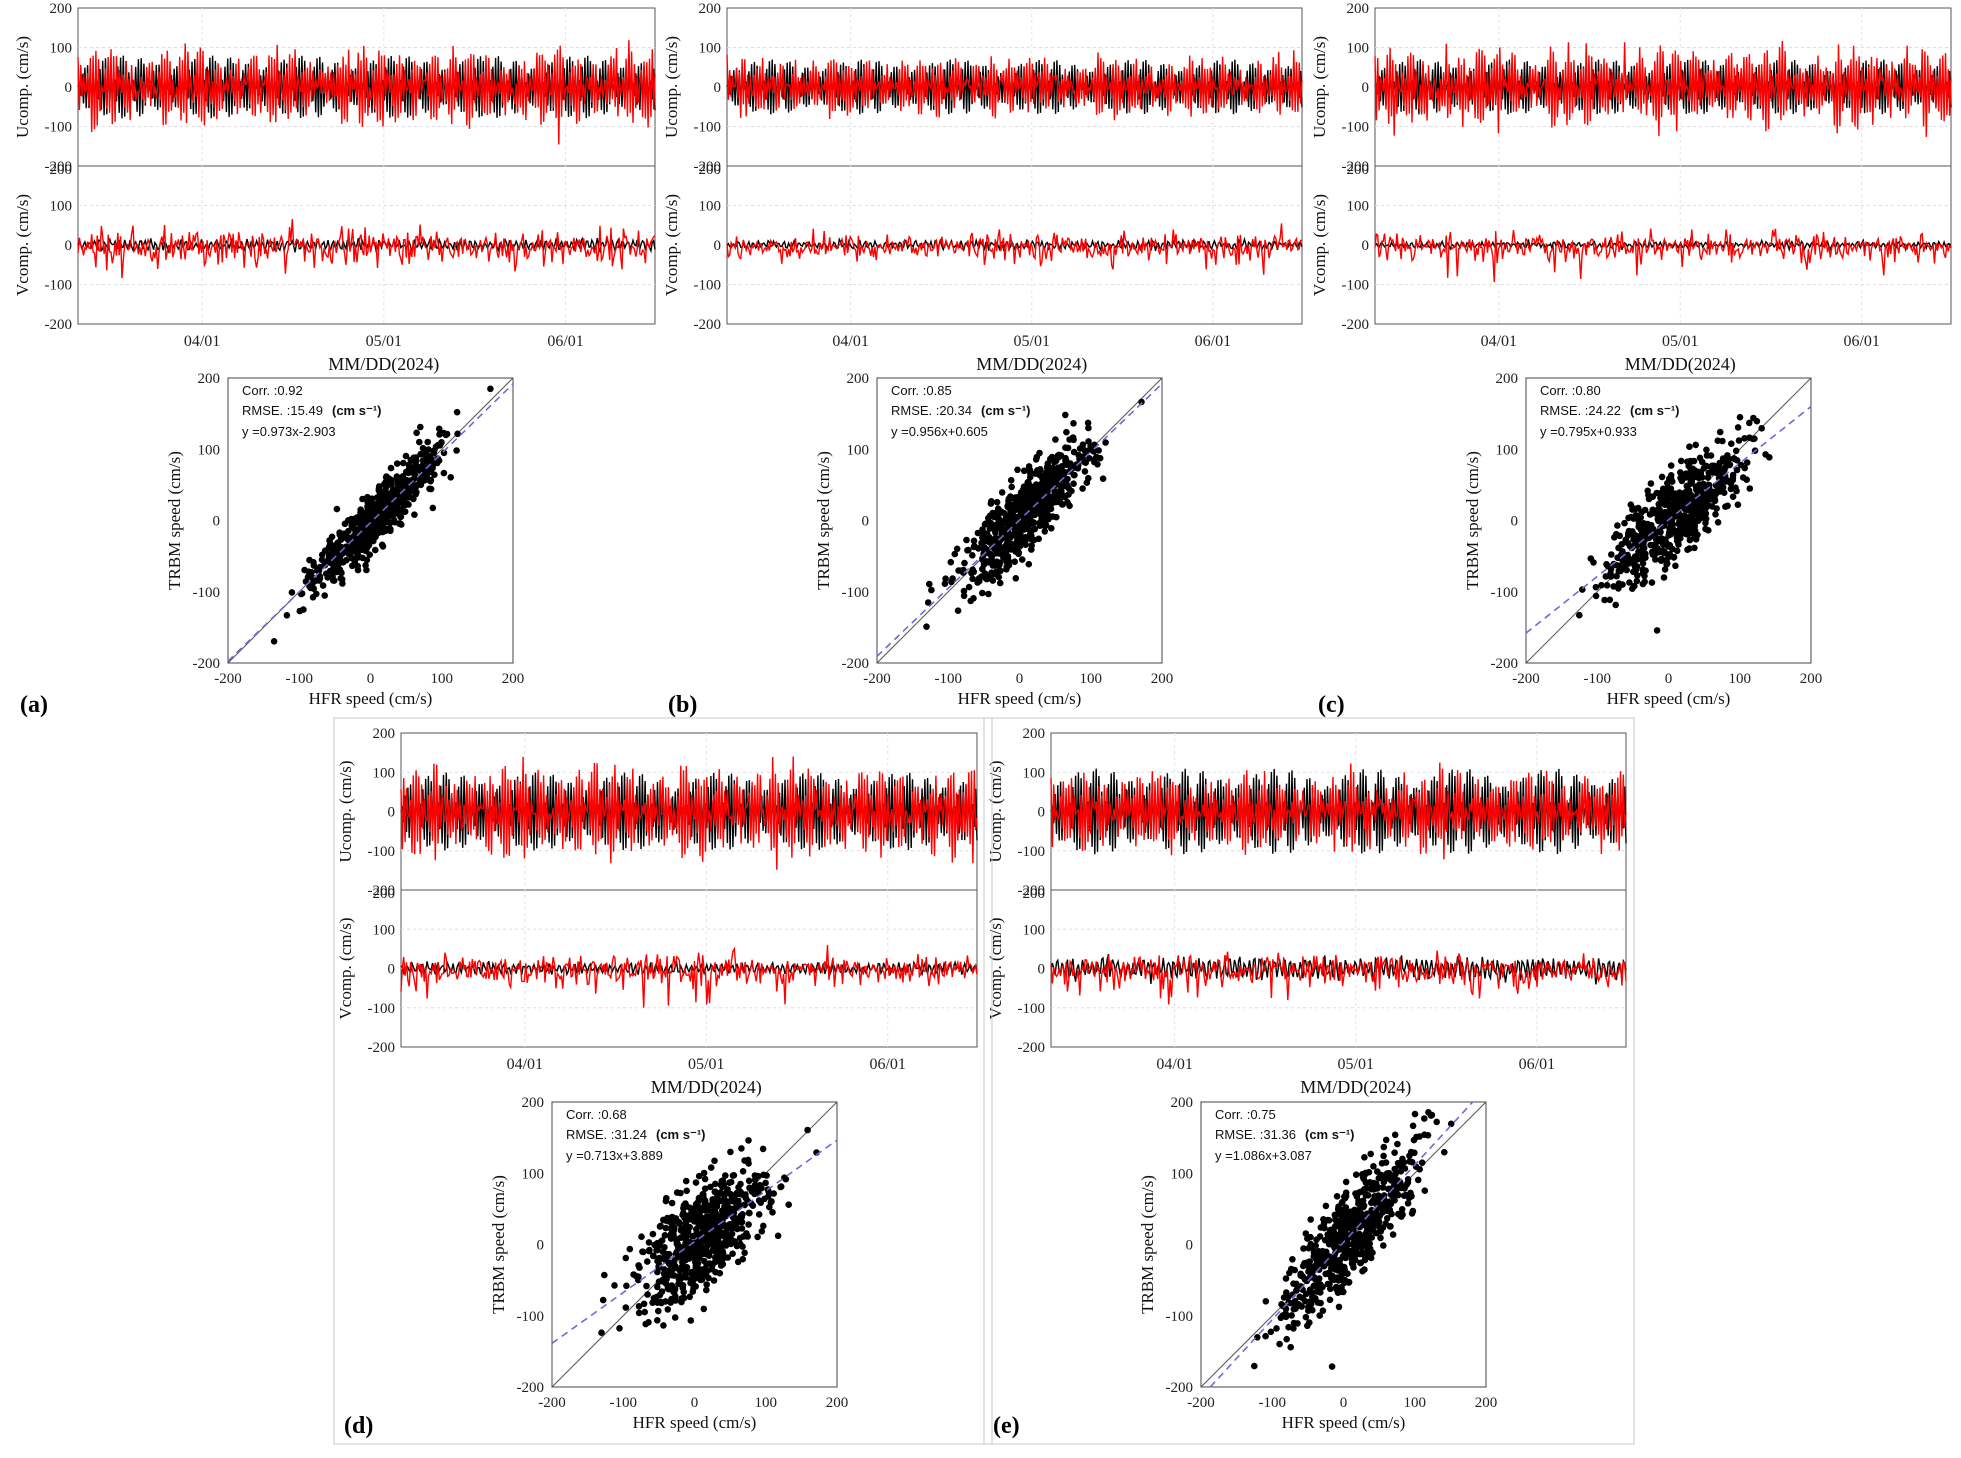 This screenshot has width=1961, height=1458. Describe the element at coordinates (708, 128) in the screenshot. I see `y-tick-label: -100` at that location.